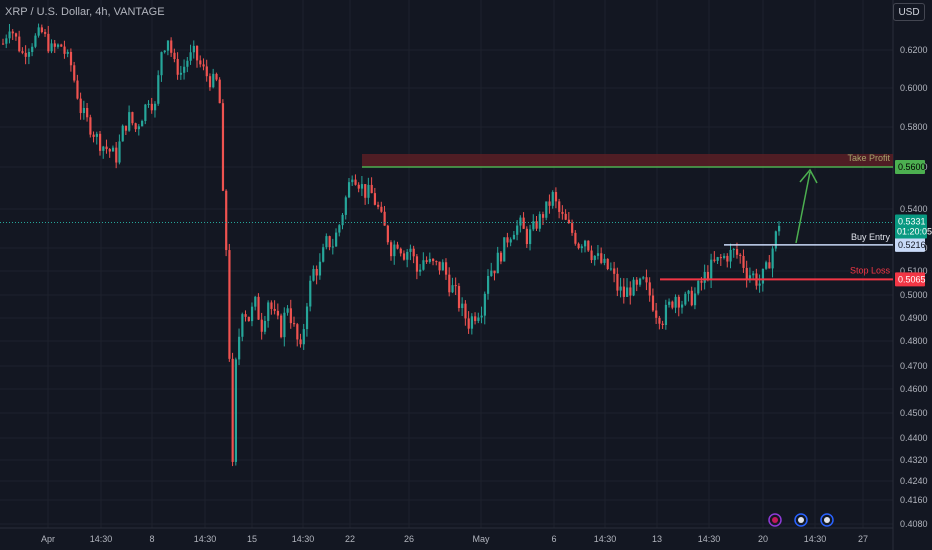 The image size is (932, 550). Describe the element at coordinates (48, 539) in the screenshot. I see `time-tick-label: Apr` at that location.